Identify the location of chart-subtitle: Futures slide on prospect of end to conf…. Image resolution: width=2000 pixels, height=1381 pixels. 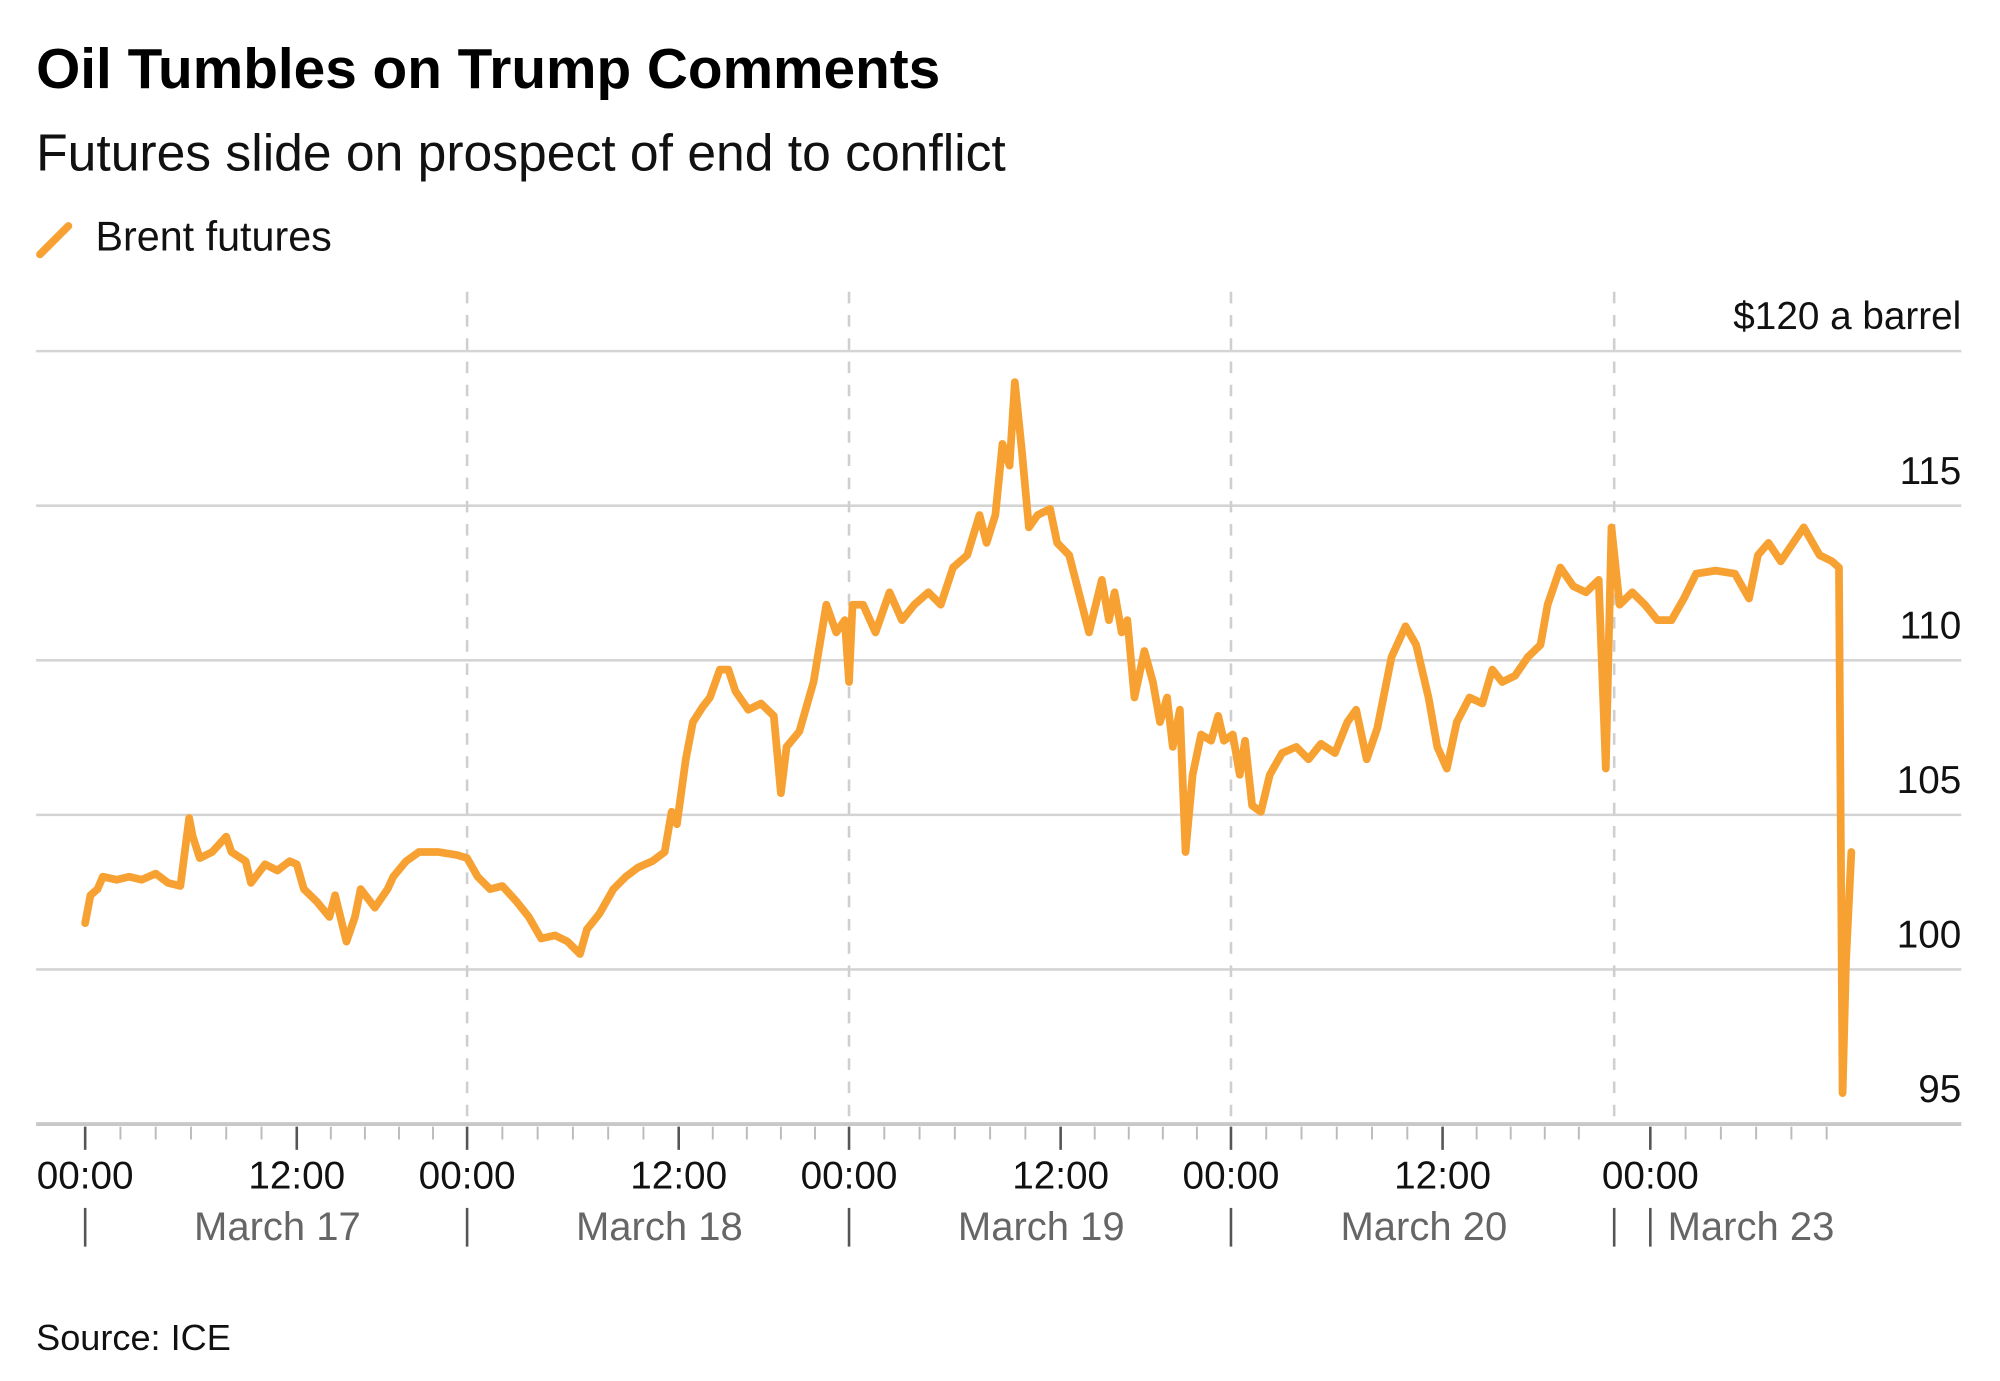
(521, 152).